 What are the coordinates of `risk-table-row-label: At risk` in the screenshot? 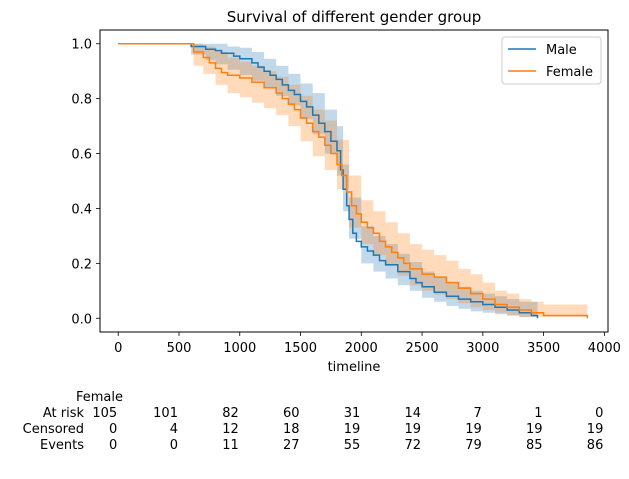 It's located at (64, 413).